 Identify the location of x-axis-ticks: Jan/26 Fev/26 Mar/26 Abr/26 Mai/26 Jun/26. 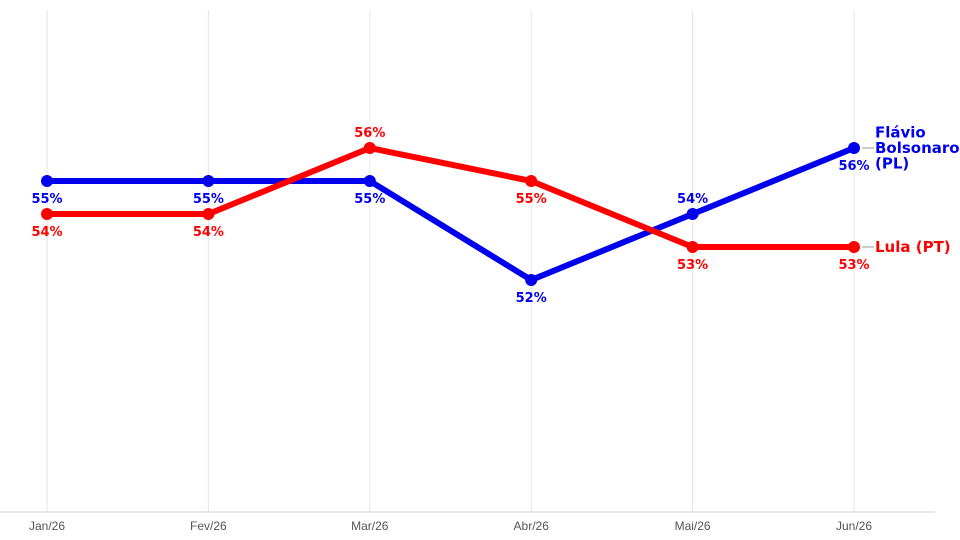
(450, 526).